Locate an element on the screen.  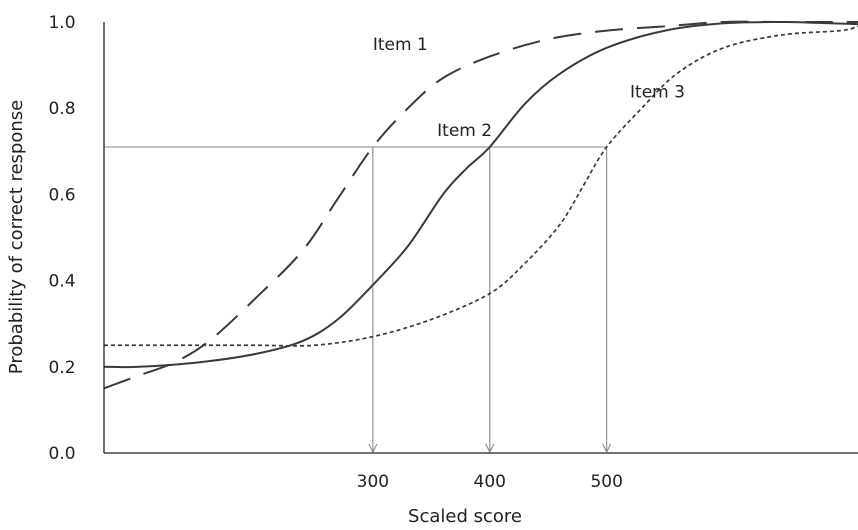
series-labels: Item 1 Item 2 Item 3 is located at coordinates (529, 88).